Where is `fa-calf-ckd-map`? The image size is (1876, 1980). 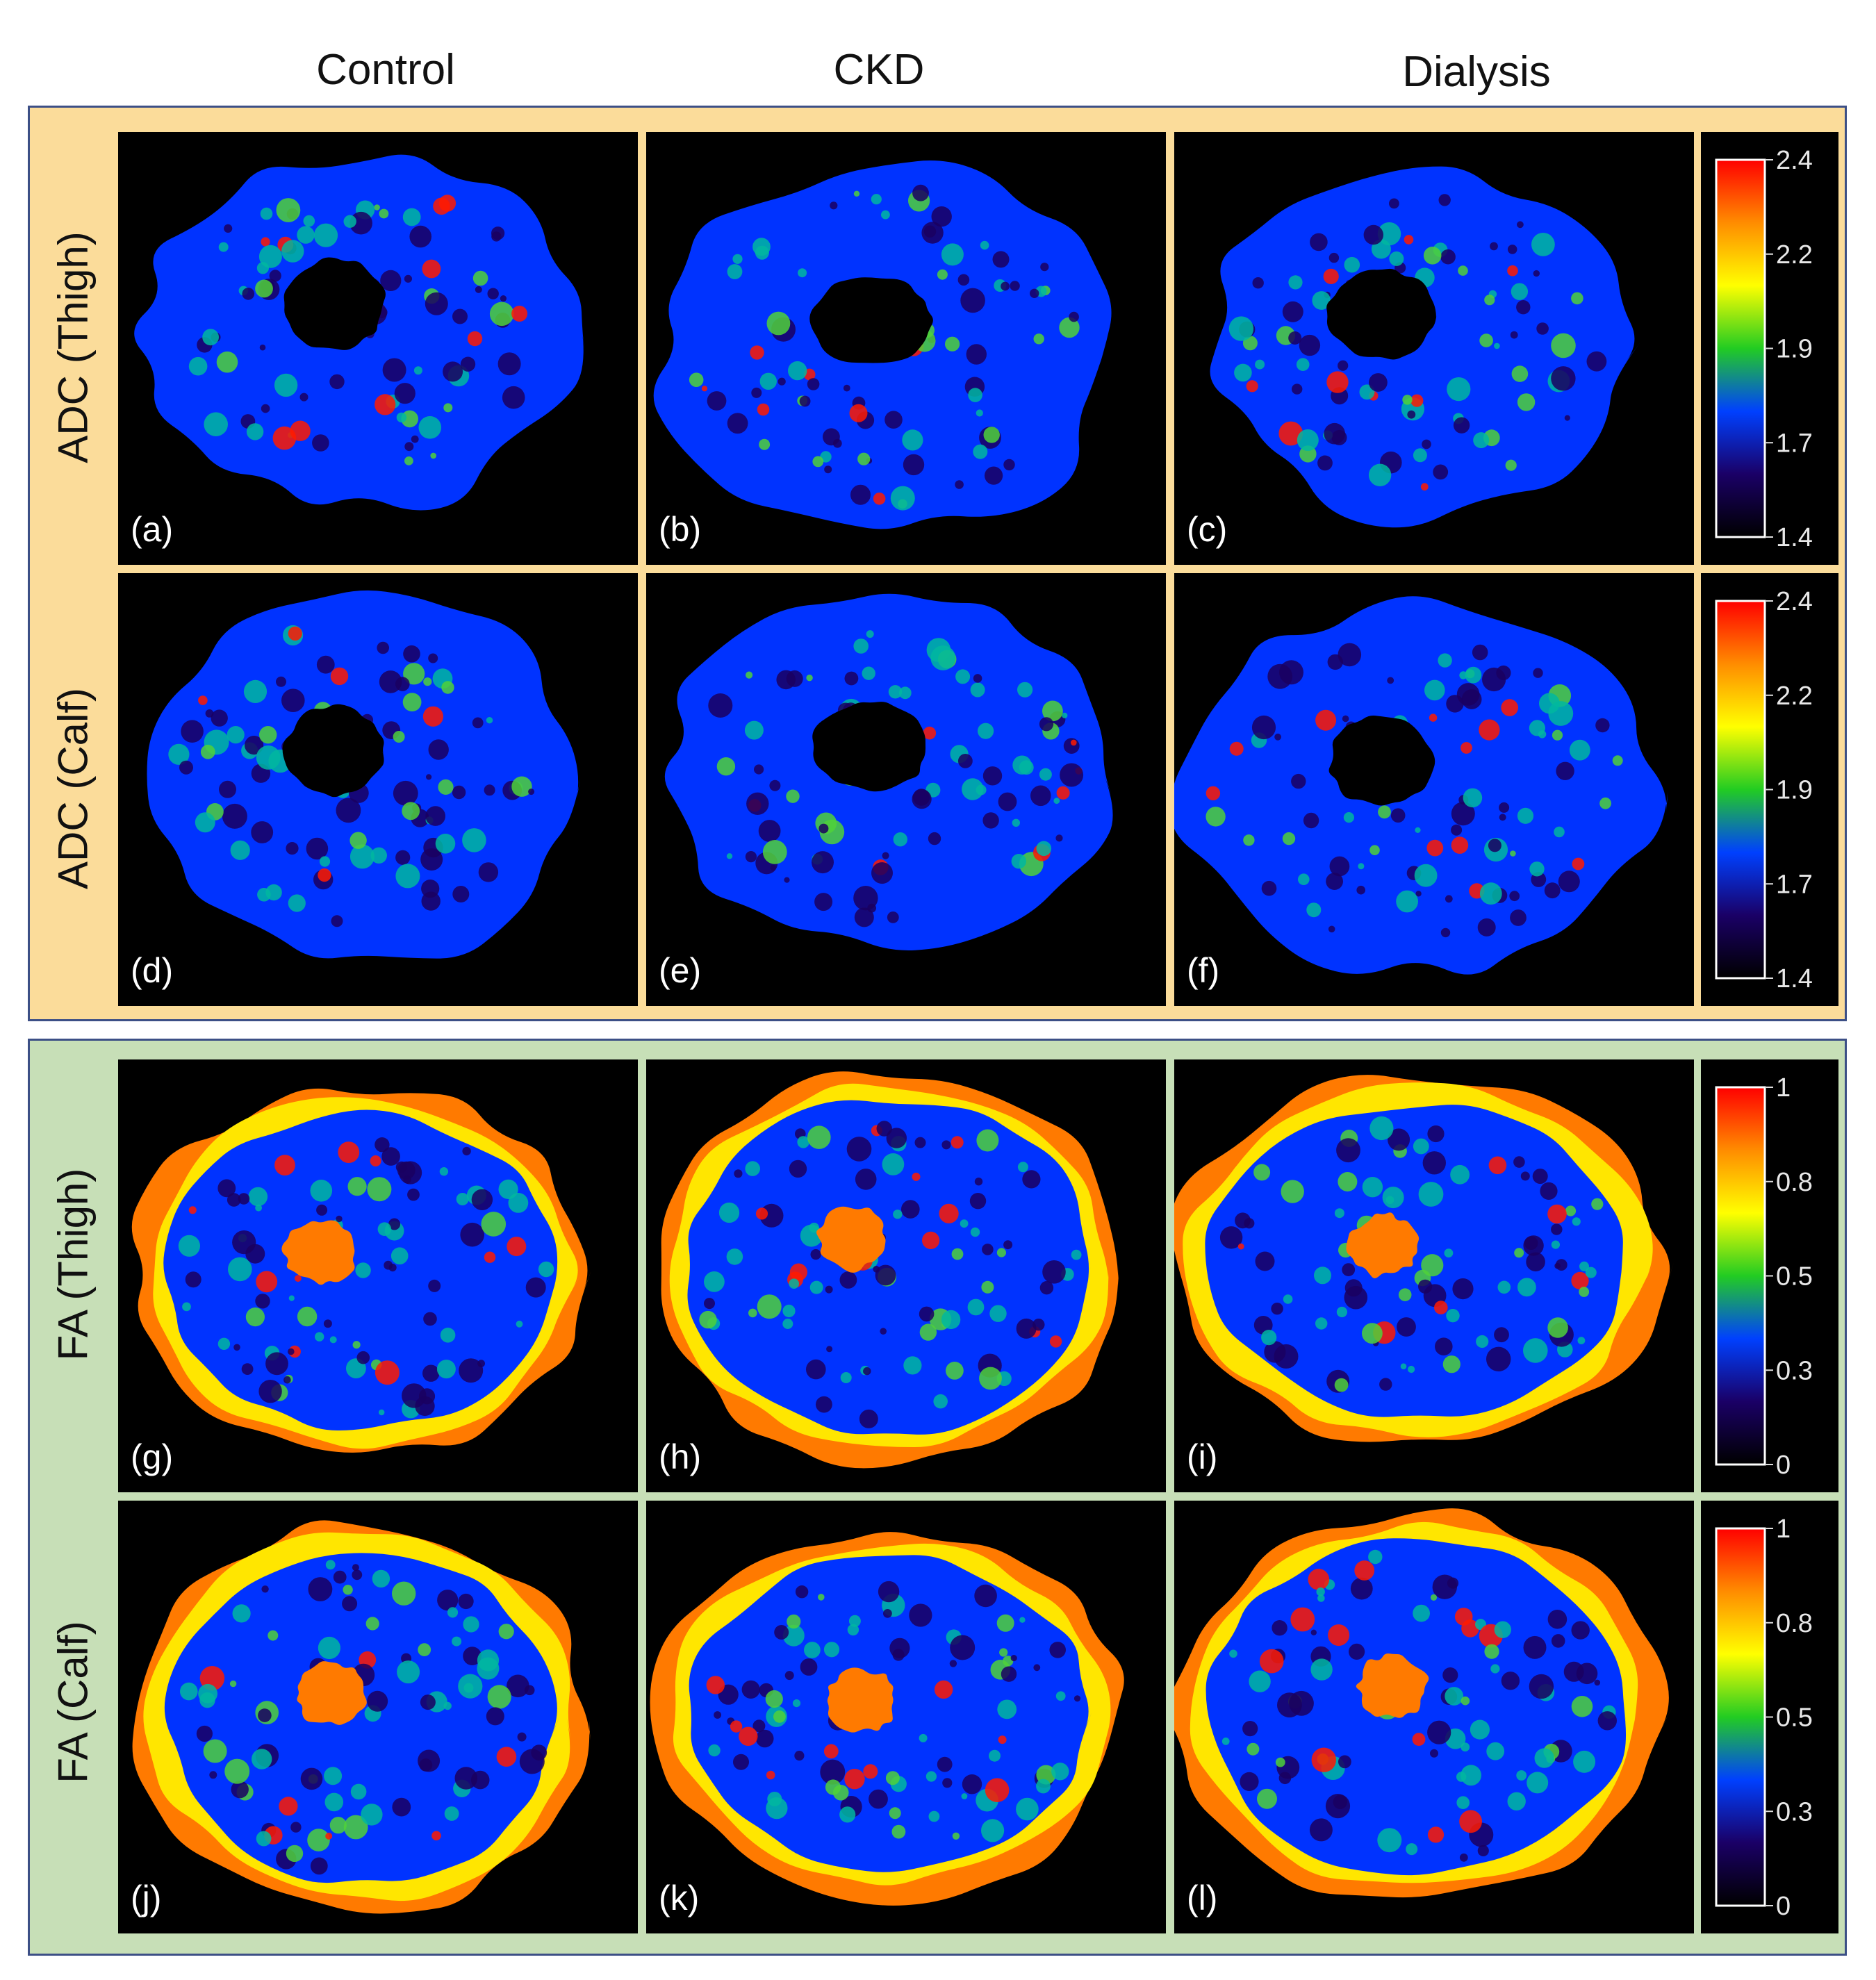
fa-calf-ckd-map is located at coordinates (887, 1719).